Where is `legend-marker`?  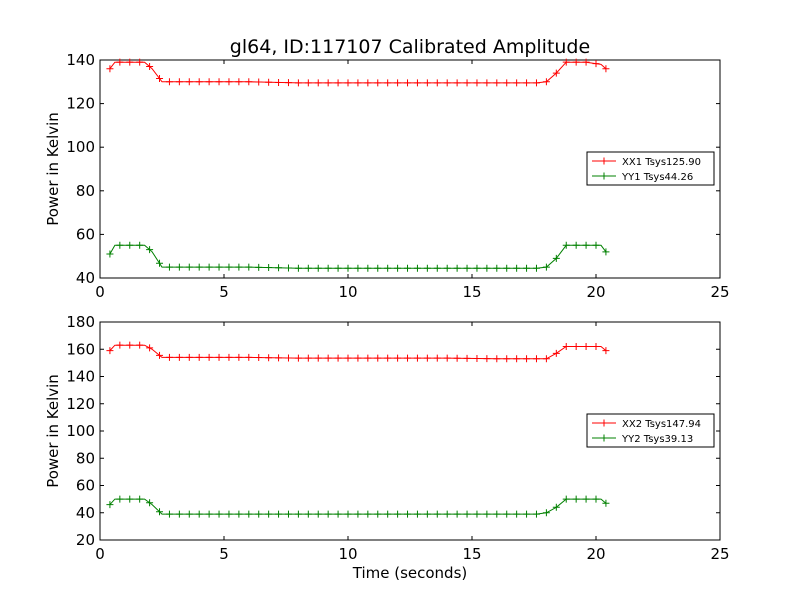 legend-marker is located at coordinates (604, 423).